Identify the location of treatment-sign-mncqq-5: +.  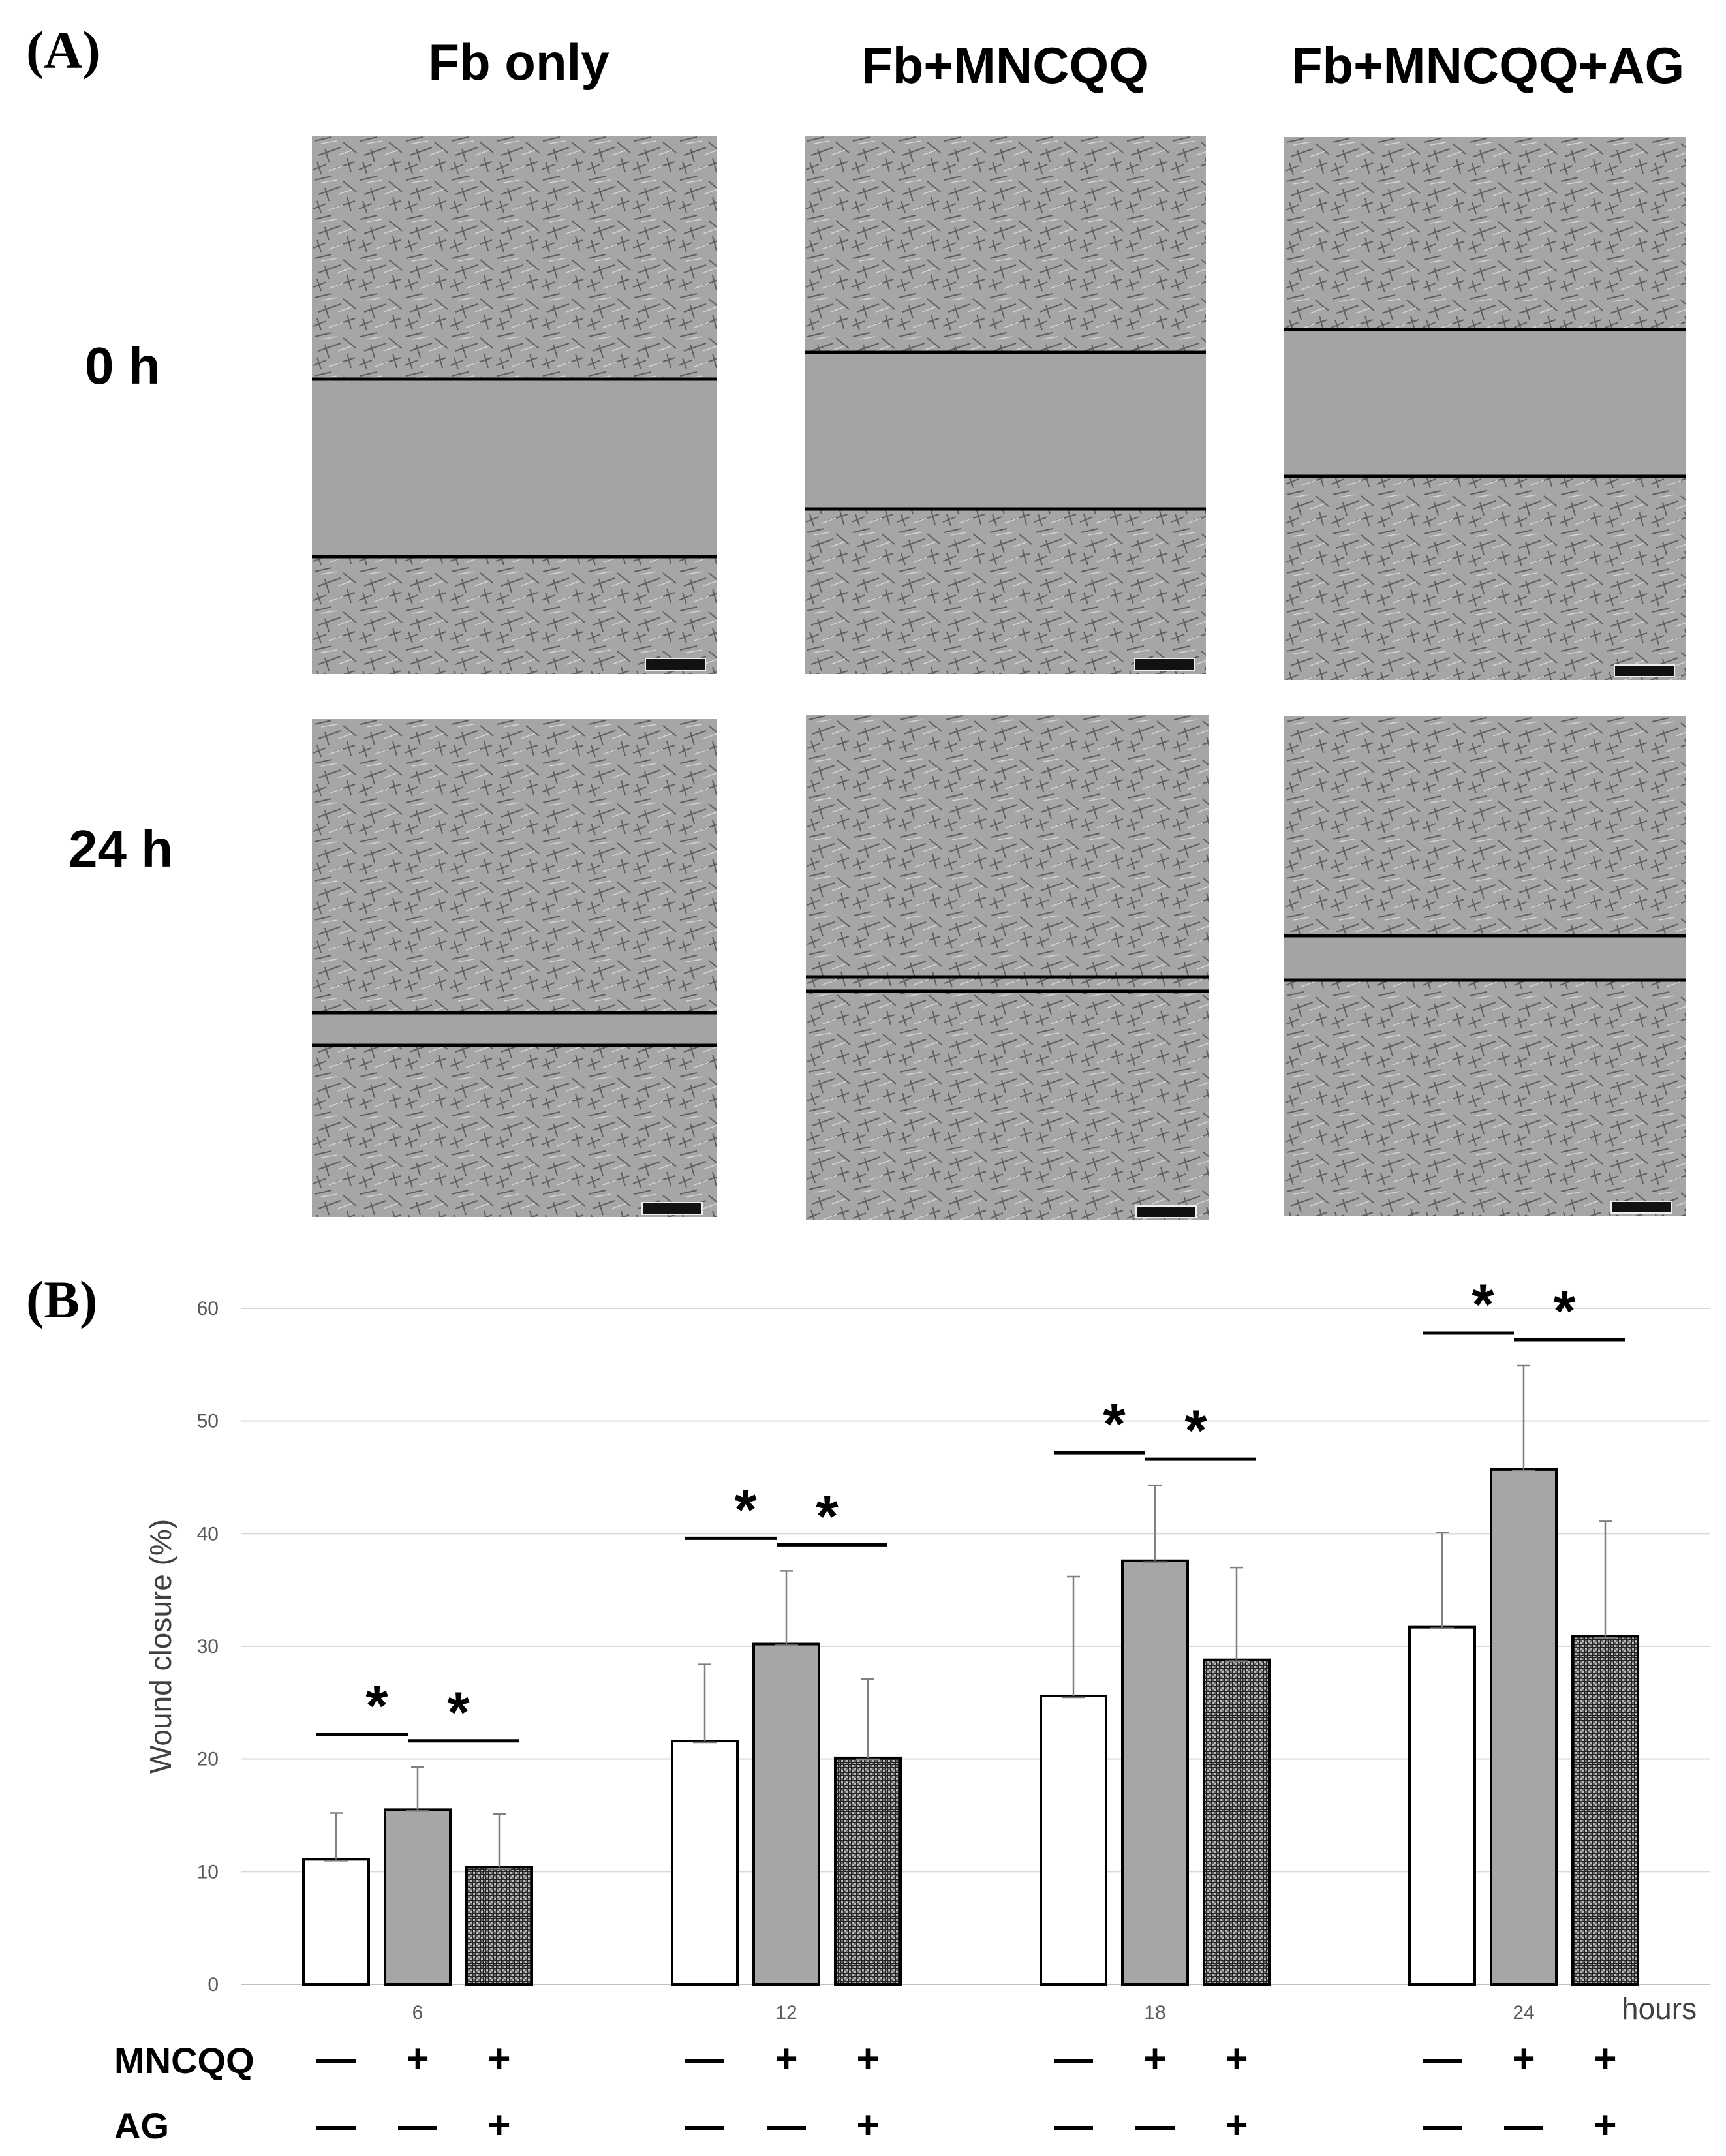
(868, 2058).